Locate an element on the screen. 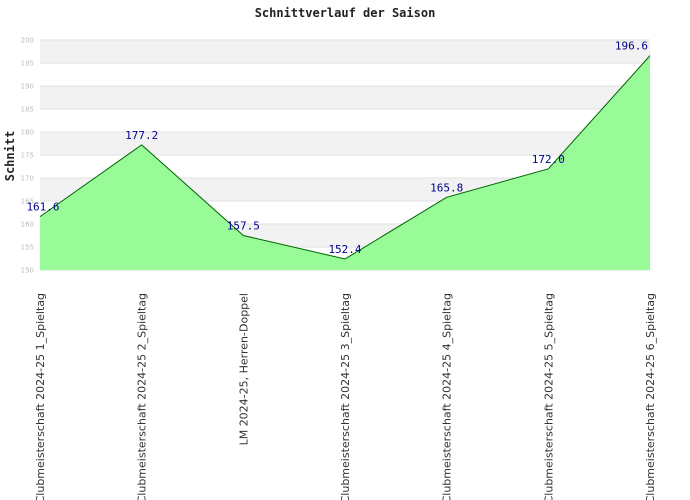 Image resolution: width=690 pixels, height=500 pixels. x-tick-label: Clubmeisterschaft 2024-25 5_Spieltag is located at coordinates (548, 396).